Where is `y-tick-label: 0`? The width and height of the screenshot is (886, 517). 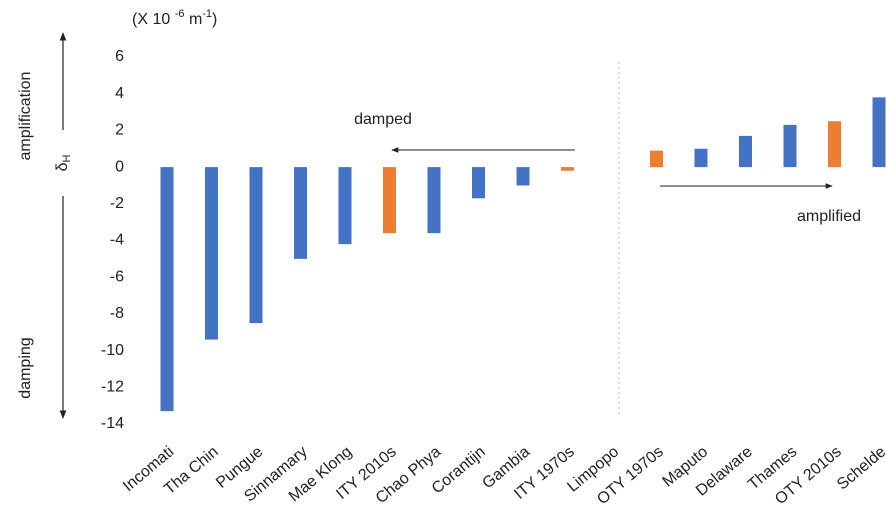
y-tick-label: 0 is located at coordinates (119, 166).